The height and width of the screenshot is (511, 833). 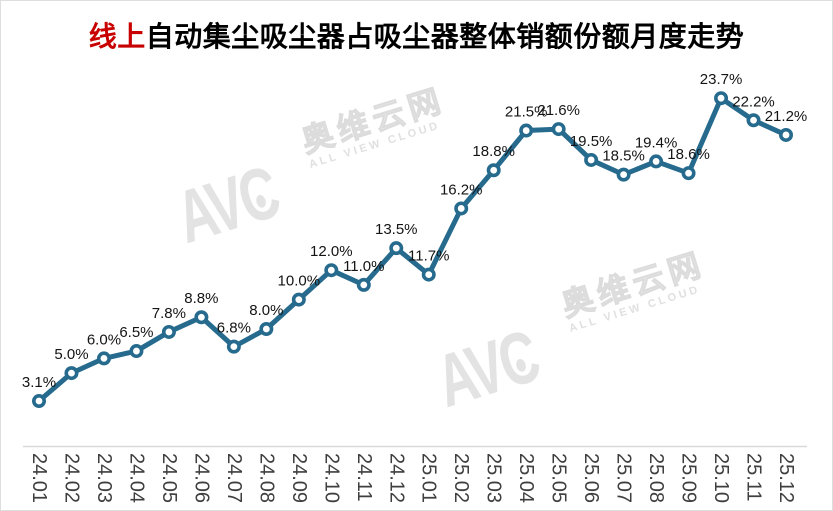 I want to click on data-point-label: 11.0%, so click(x=363, y=266).